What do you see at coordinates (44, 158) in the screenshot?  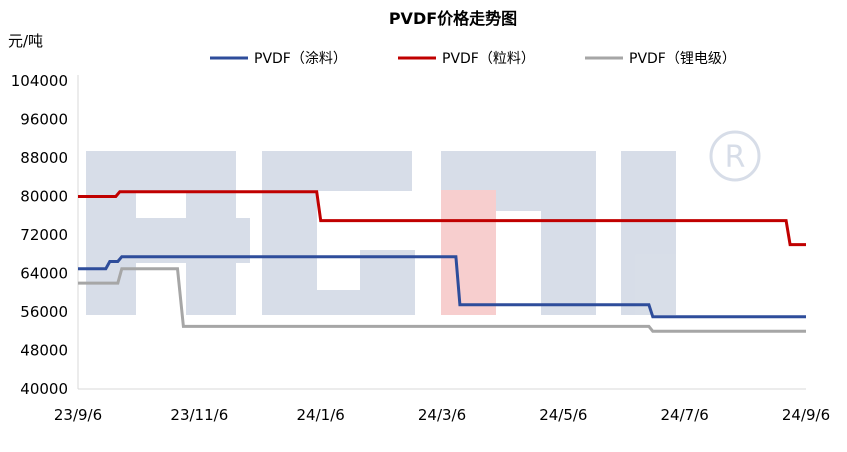 I see `y-tick-label: 88000` at bounding box center [44, 158].